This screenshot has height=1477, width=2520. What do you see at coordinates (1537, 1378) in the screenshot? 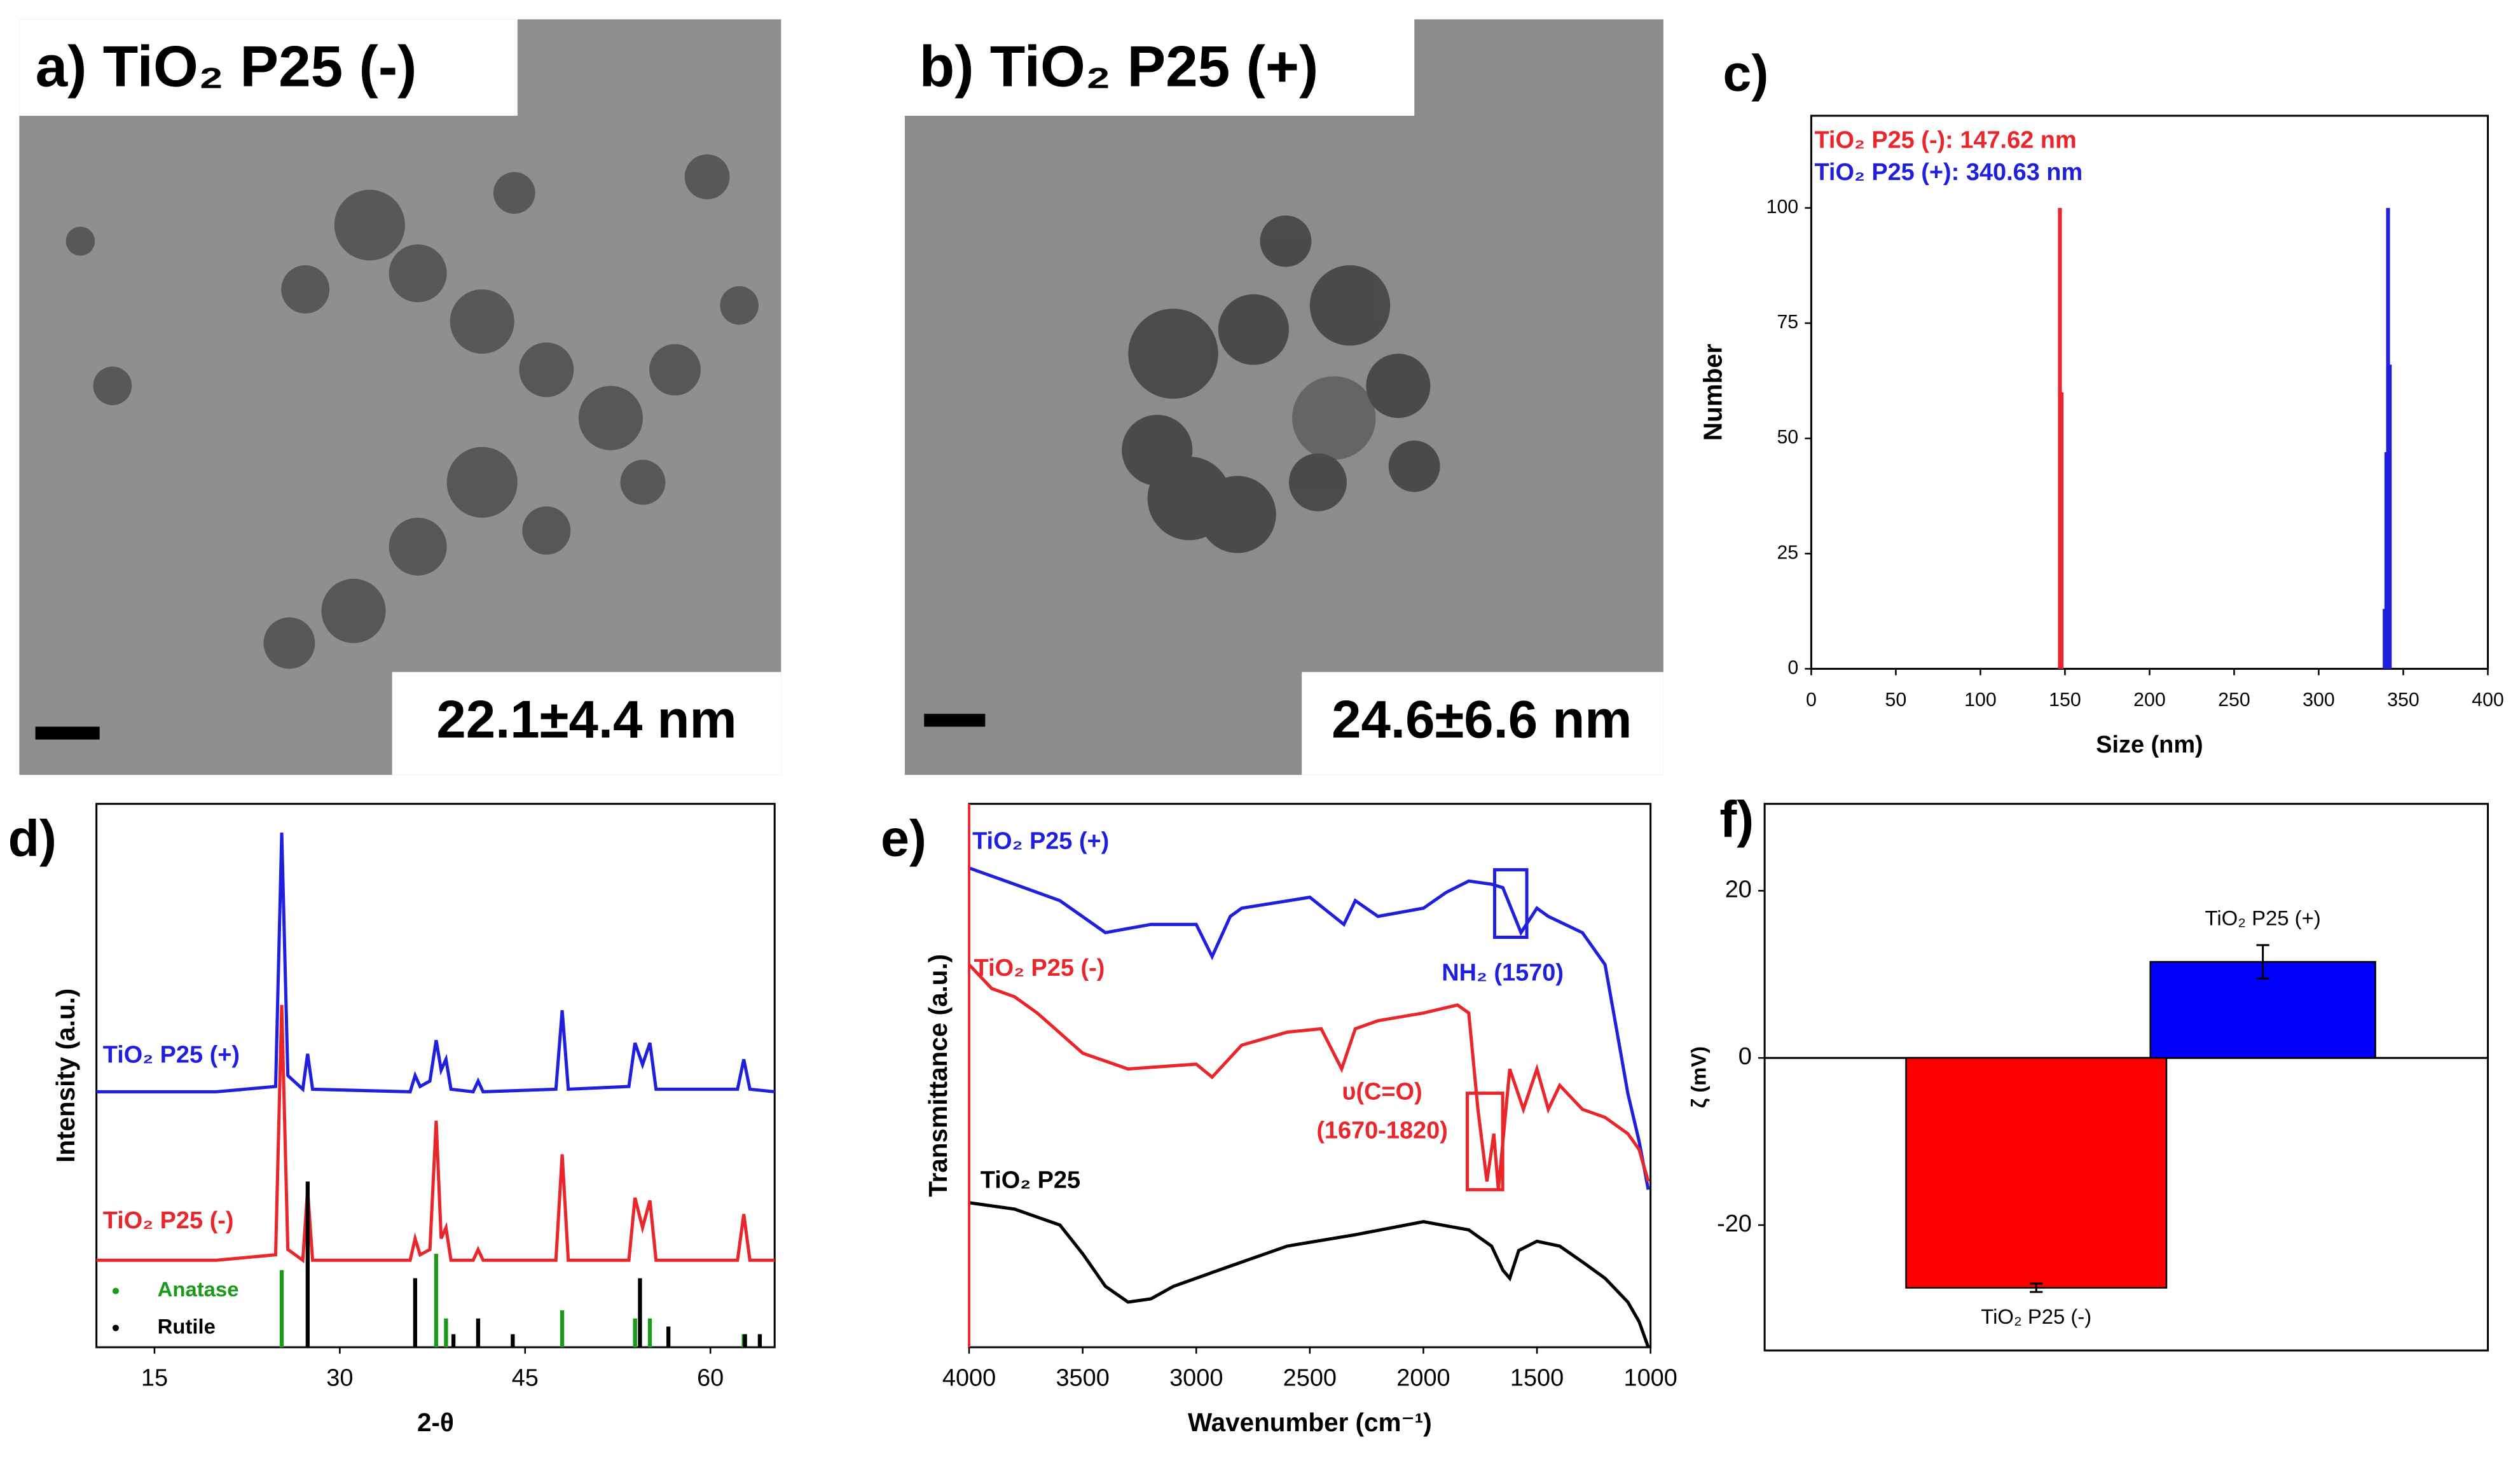
I see `x-tick-label: 1500` at bounding box center [1537, 1378].